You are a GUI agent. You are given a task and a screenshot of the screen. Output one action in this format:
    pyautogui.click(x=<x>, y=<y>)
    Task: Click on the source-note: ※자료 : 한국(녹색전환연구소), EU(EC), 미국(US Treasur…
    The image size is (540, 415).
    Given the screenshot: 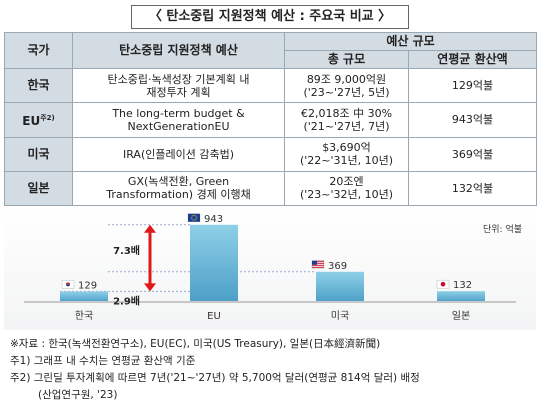 What is the action you would take?
    pyautogui.click(x=195, y=344)
    